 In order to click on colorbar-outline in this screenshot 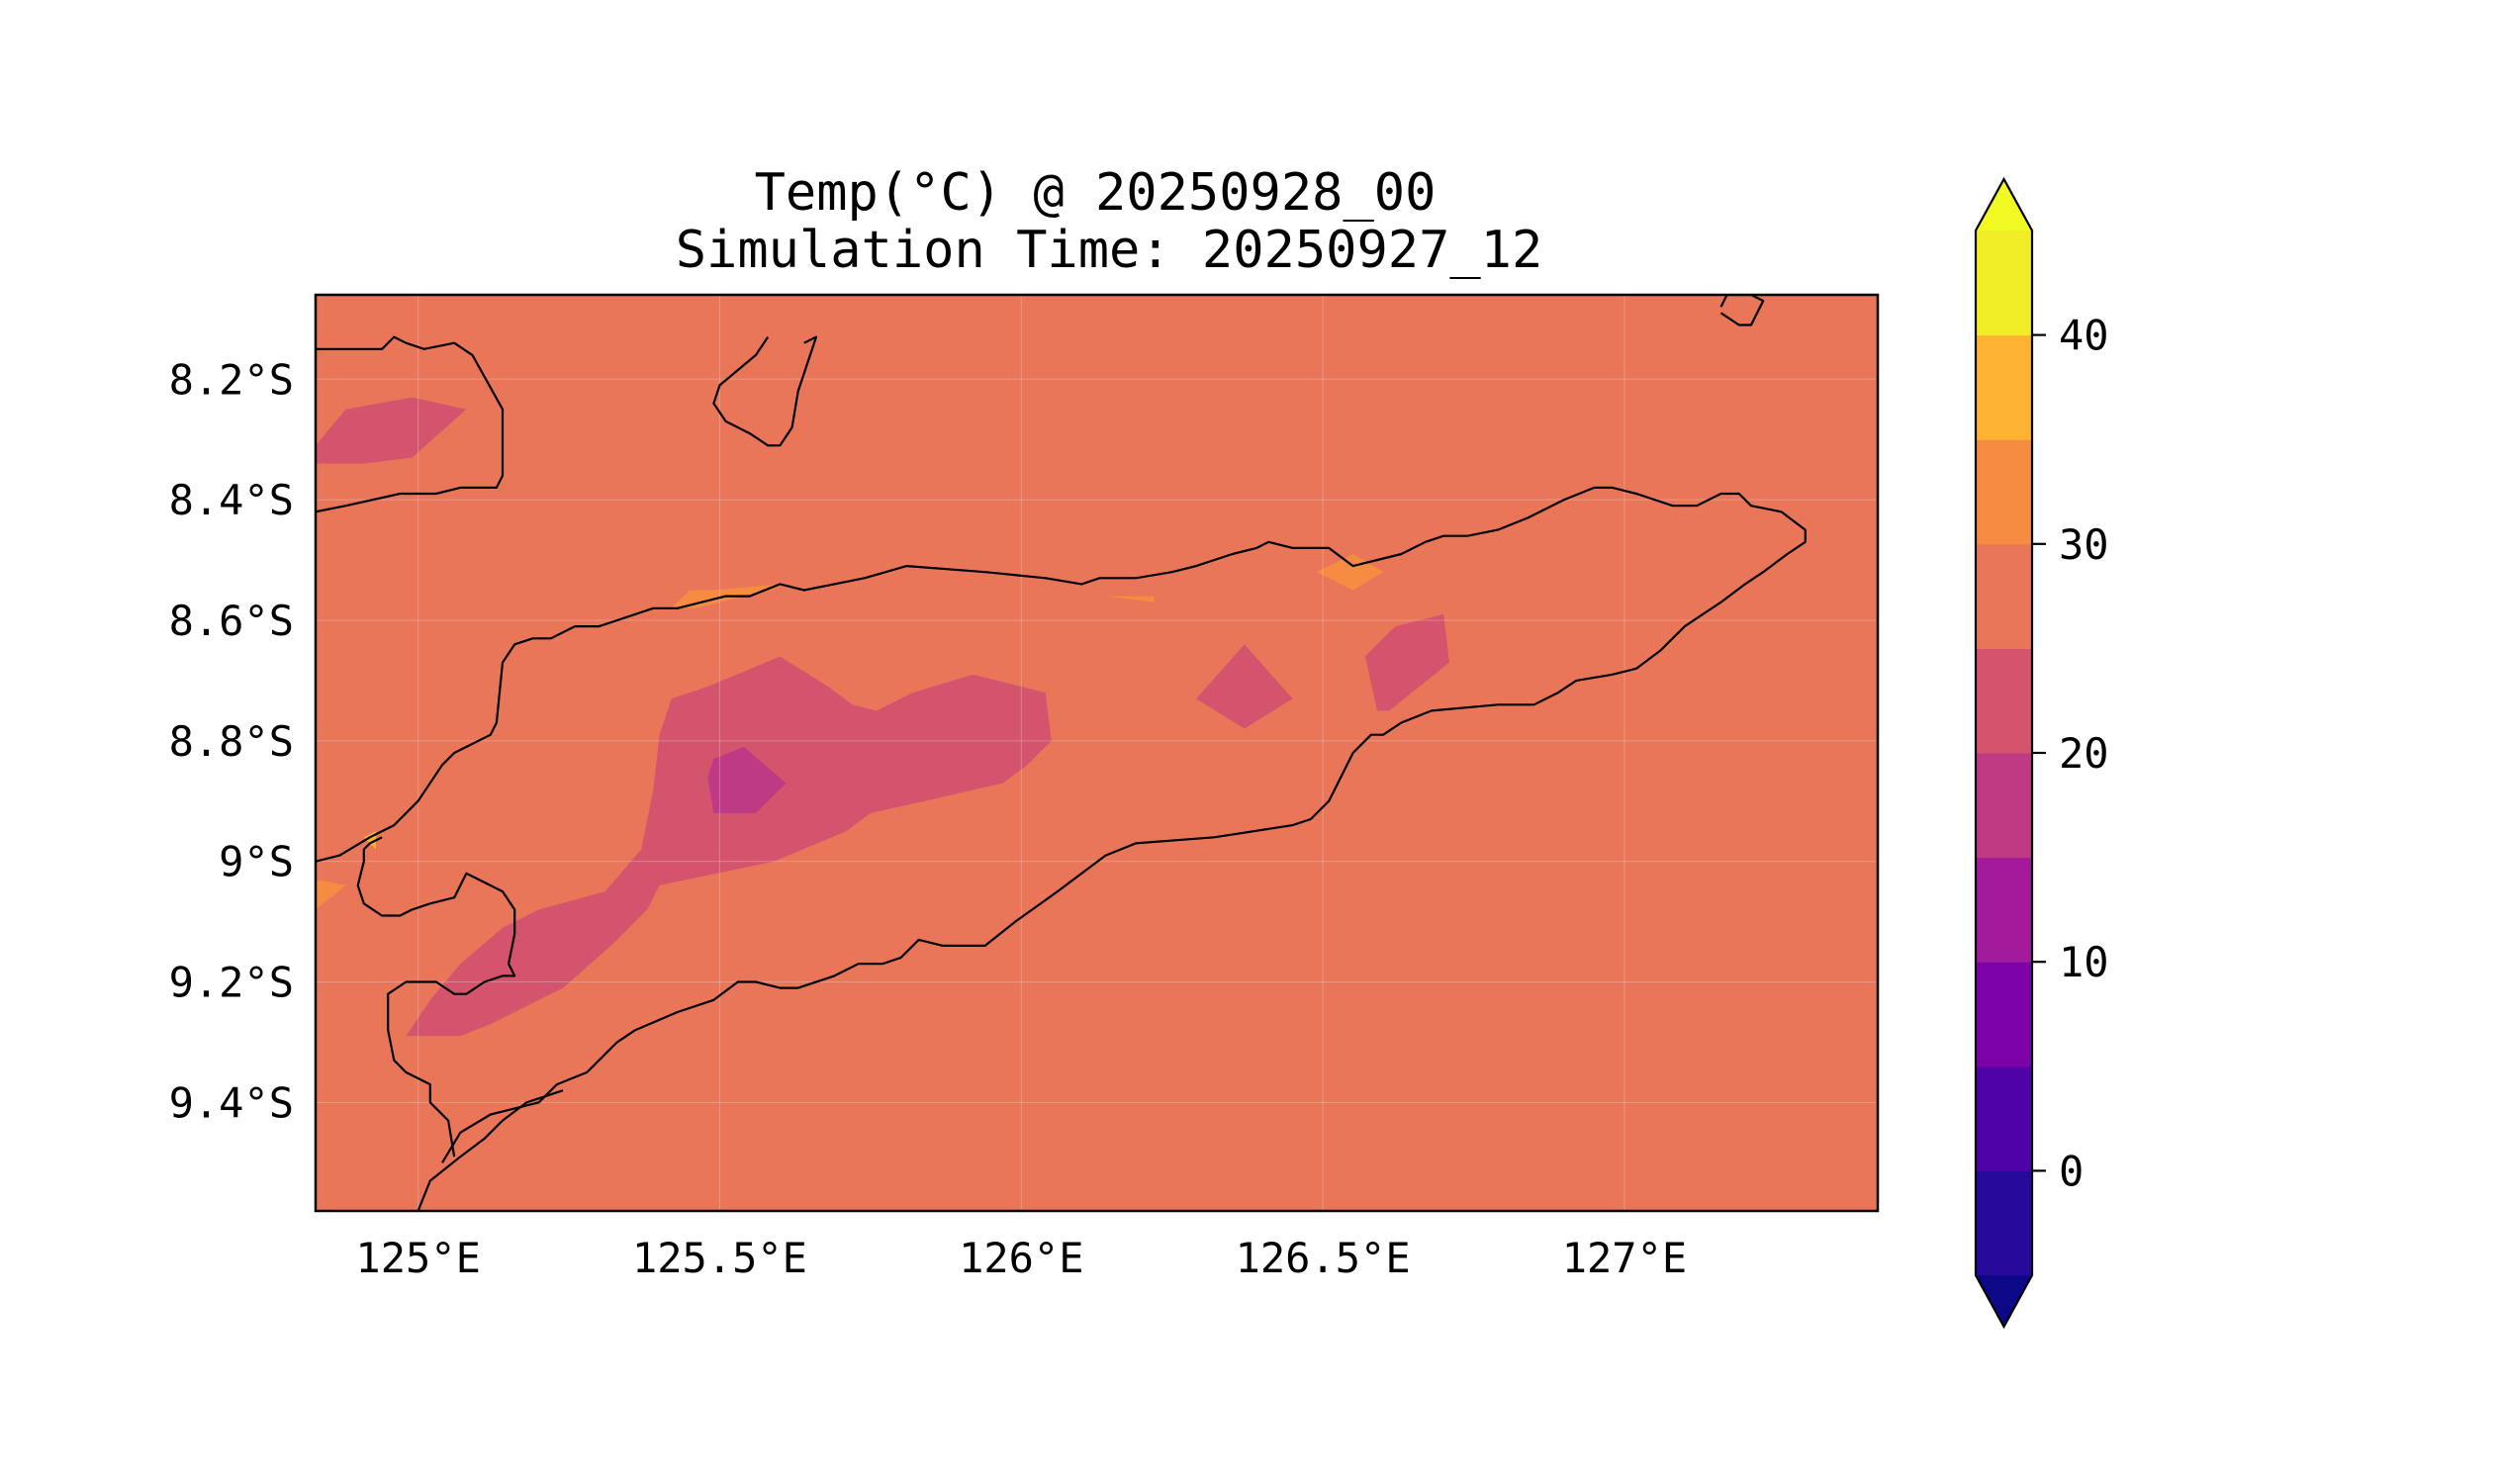, I will do `click(2004, 753)`.